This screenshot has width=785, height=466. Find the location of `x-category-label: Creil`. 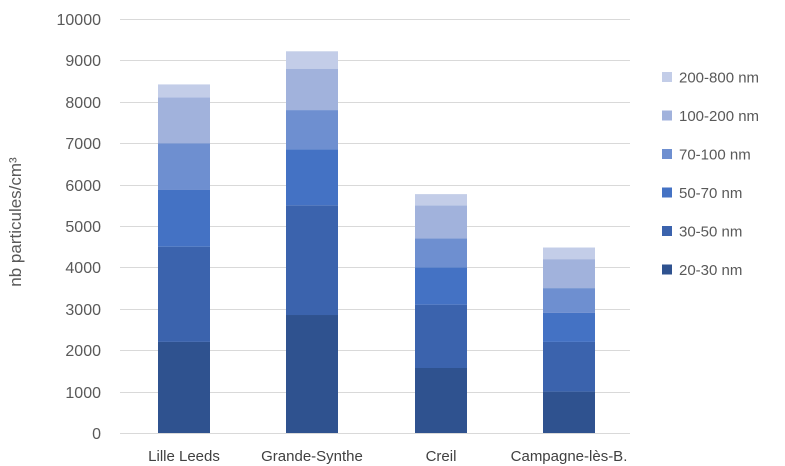

x-category-label: Creil is located at coordinates (441, 456).